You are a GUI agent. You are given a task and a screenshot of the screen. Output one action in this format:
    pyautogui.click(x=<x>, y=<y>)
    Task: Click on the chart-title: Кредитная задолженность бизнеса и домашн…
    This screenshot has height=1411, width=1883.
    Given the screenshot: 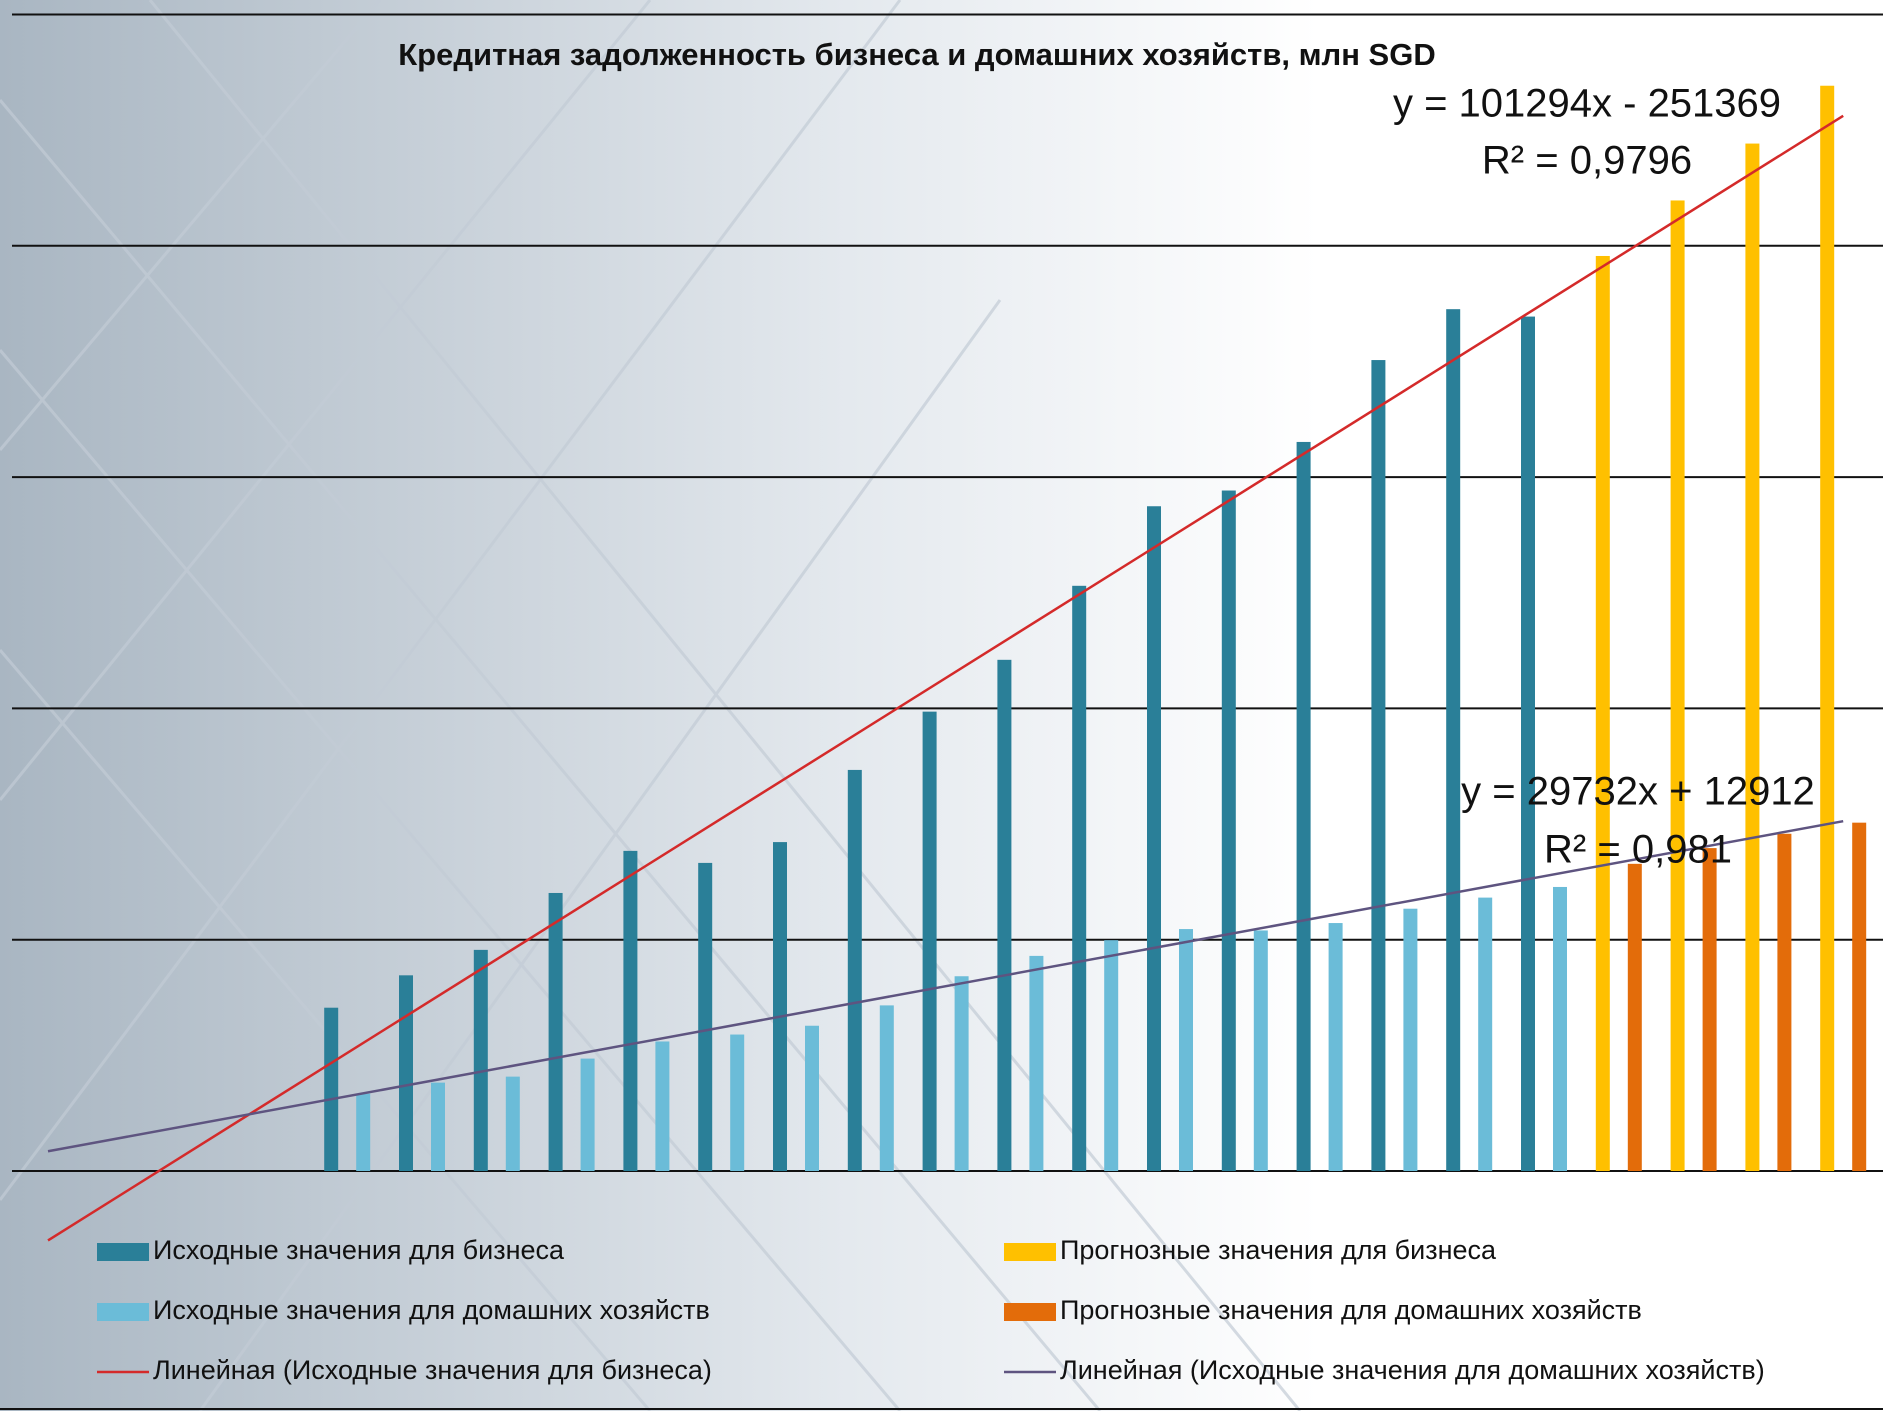 What is the action you would take?
    pyautogui.click(x=917, y=54)
    